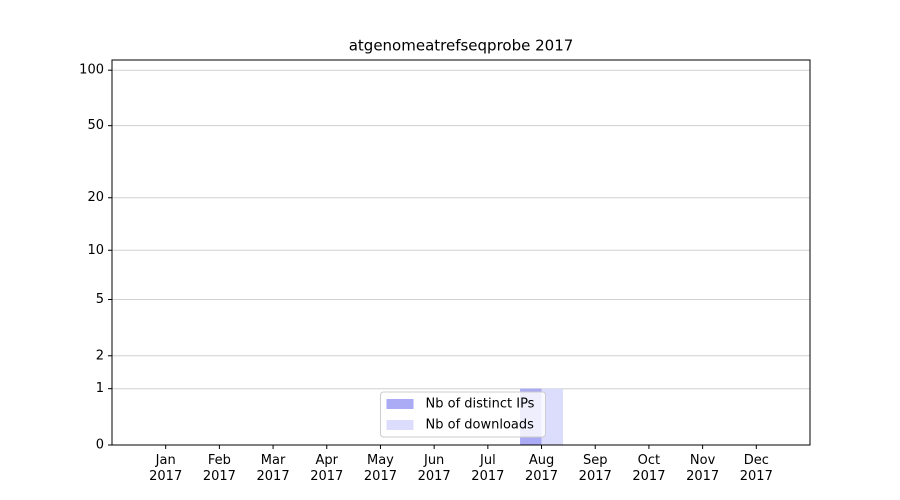 The image size is (900, 500). Describe the element at coordinates (461, 46) in the screenshot. I see `chart-title: atgenomeatrefseqprobe 2017` at that location.